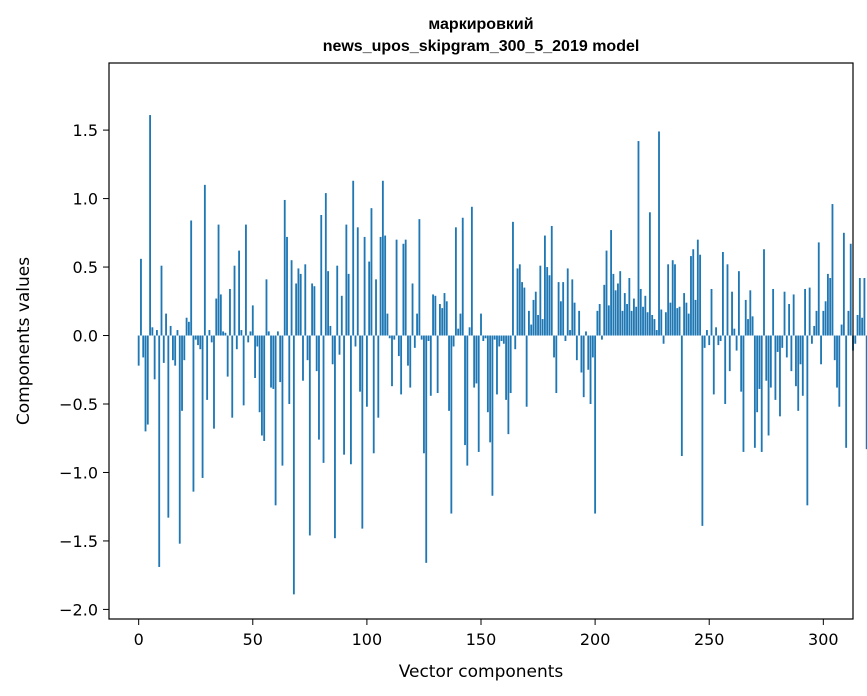 The width and height of the screenshot is (867, 696). What do you see at coordinates (78, 404) in the screenshot?
I see `y-tick-label: −0.5` at bounding box center [78, 404].